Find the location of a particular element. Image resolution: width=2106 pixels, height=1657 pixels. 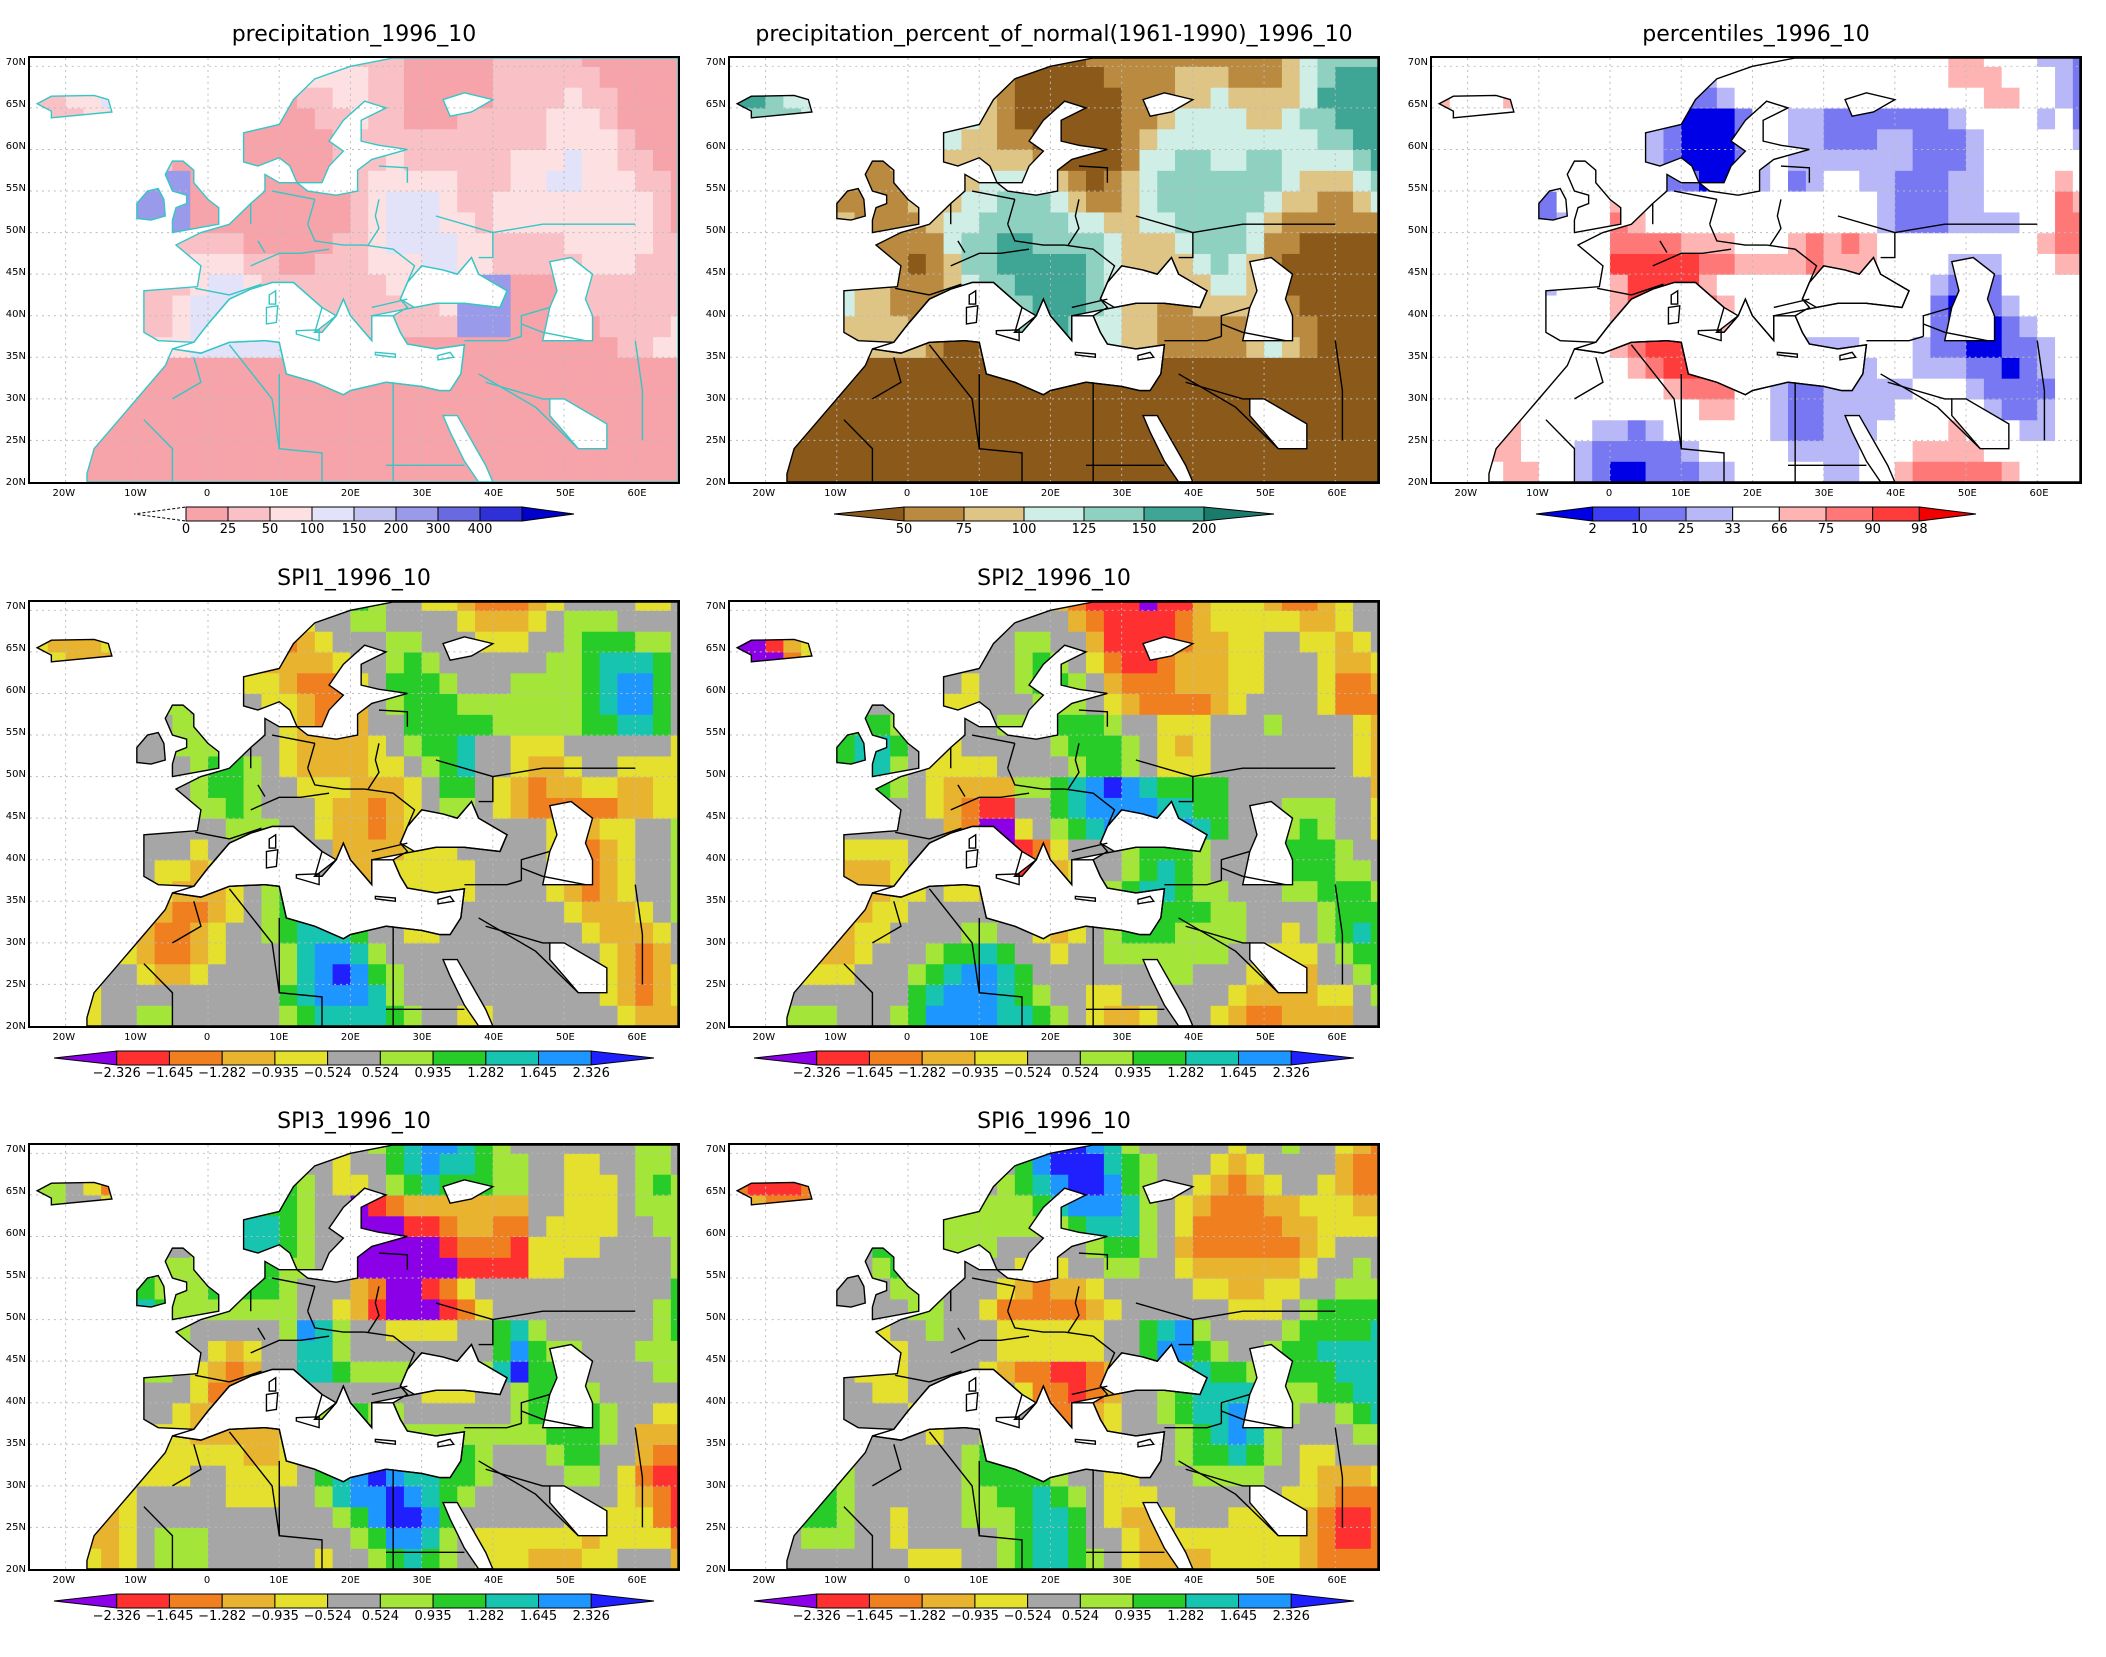

colorbar-tick-label: 0.935 is located at coordinates (1133, 1073).